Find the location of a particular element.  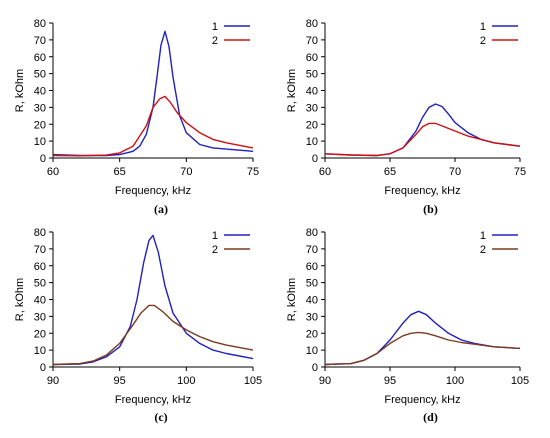

panel-caption: (d) is located at coordinates (430, 417).